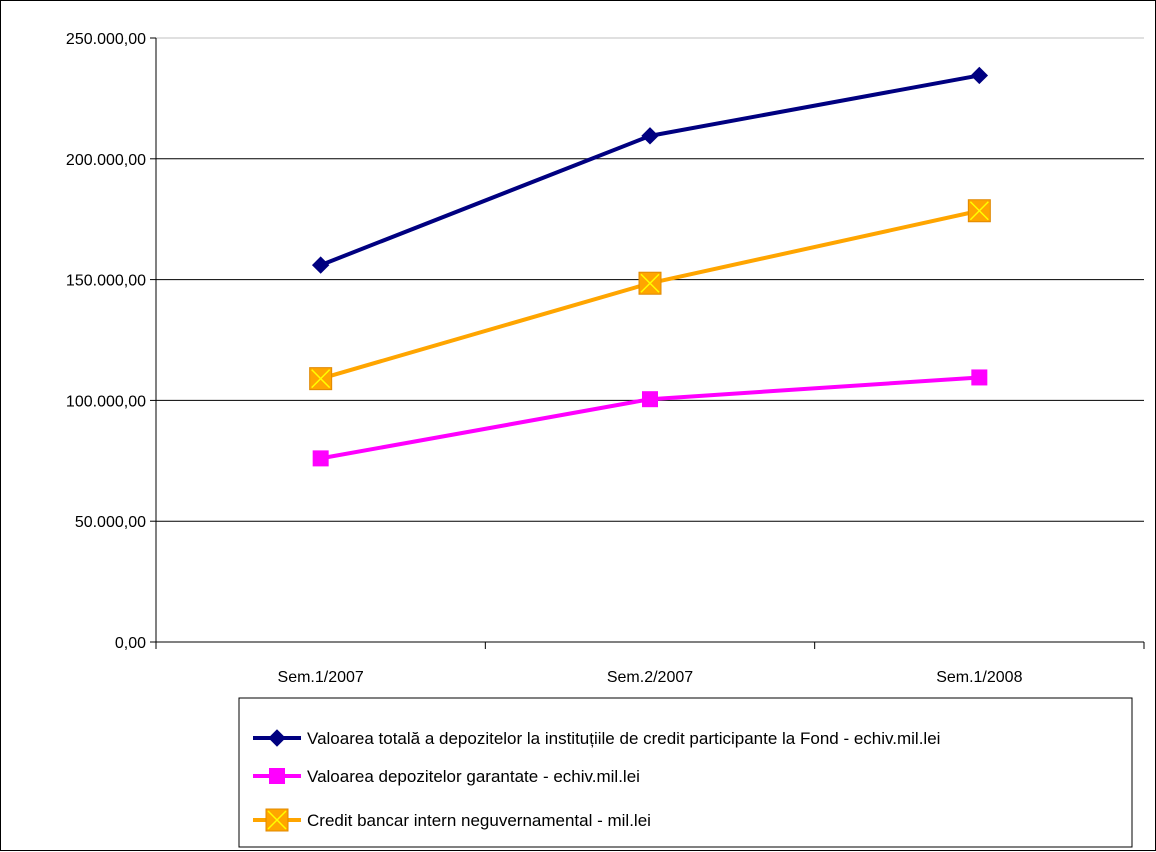 The image size is (1156, 852). What do you see at coordinates (106, 160) in the screenshot?
I see `y-tick-label: 200.000,00` at bounding box center [106, 160].